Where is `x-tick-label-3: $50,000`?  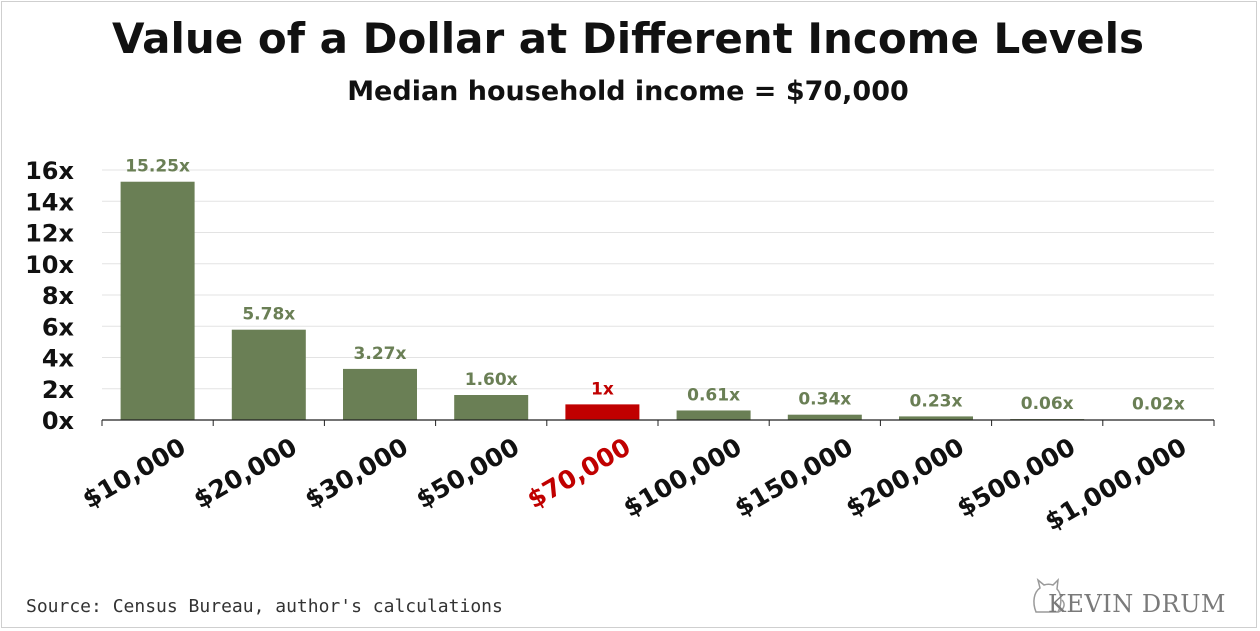 x-tick-label-3: $50,000 is located at coordinates (467, 473).